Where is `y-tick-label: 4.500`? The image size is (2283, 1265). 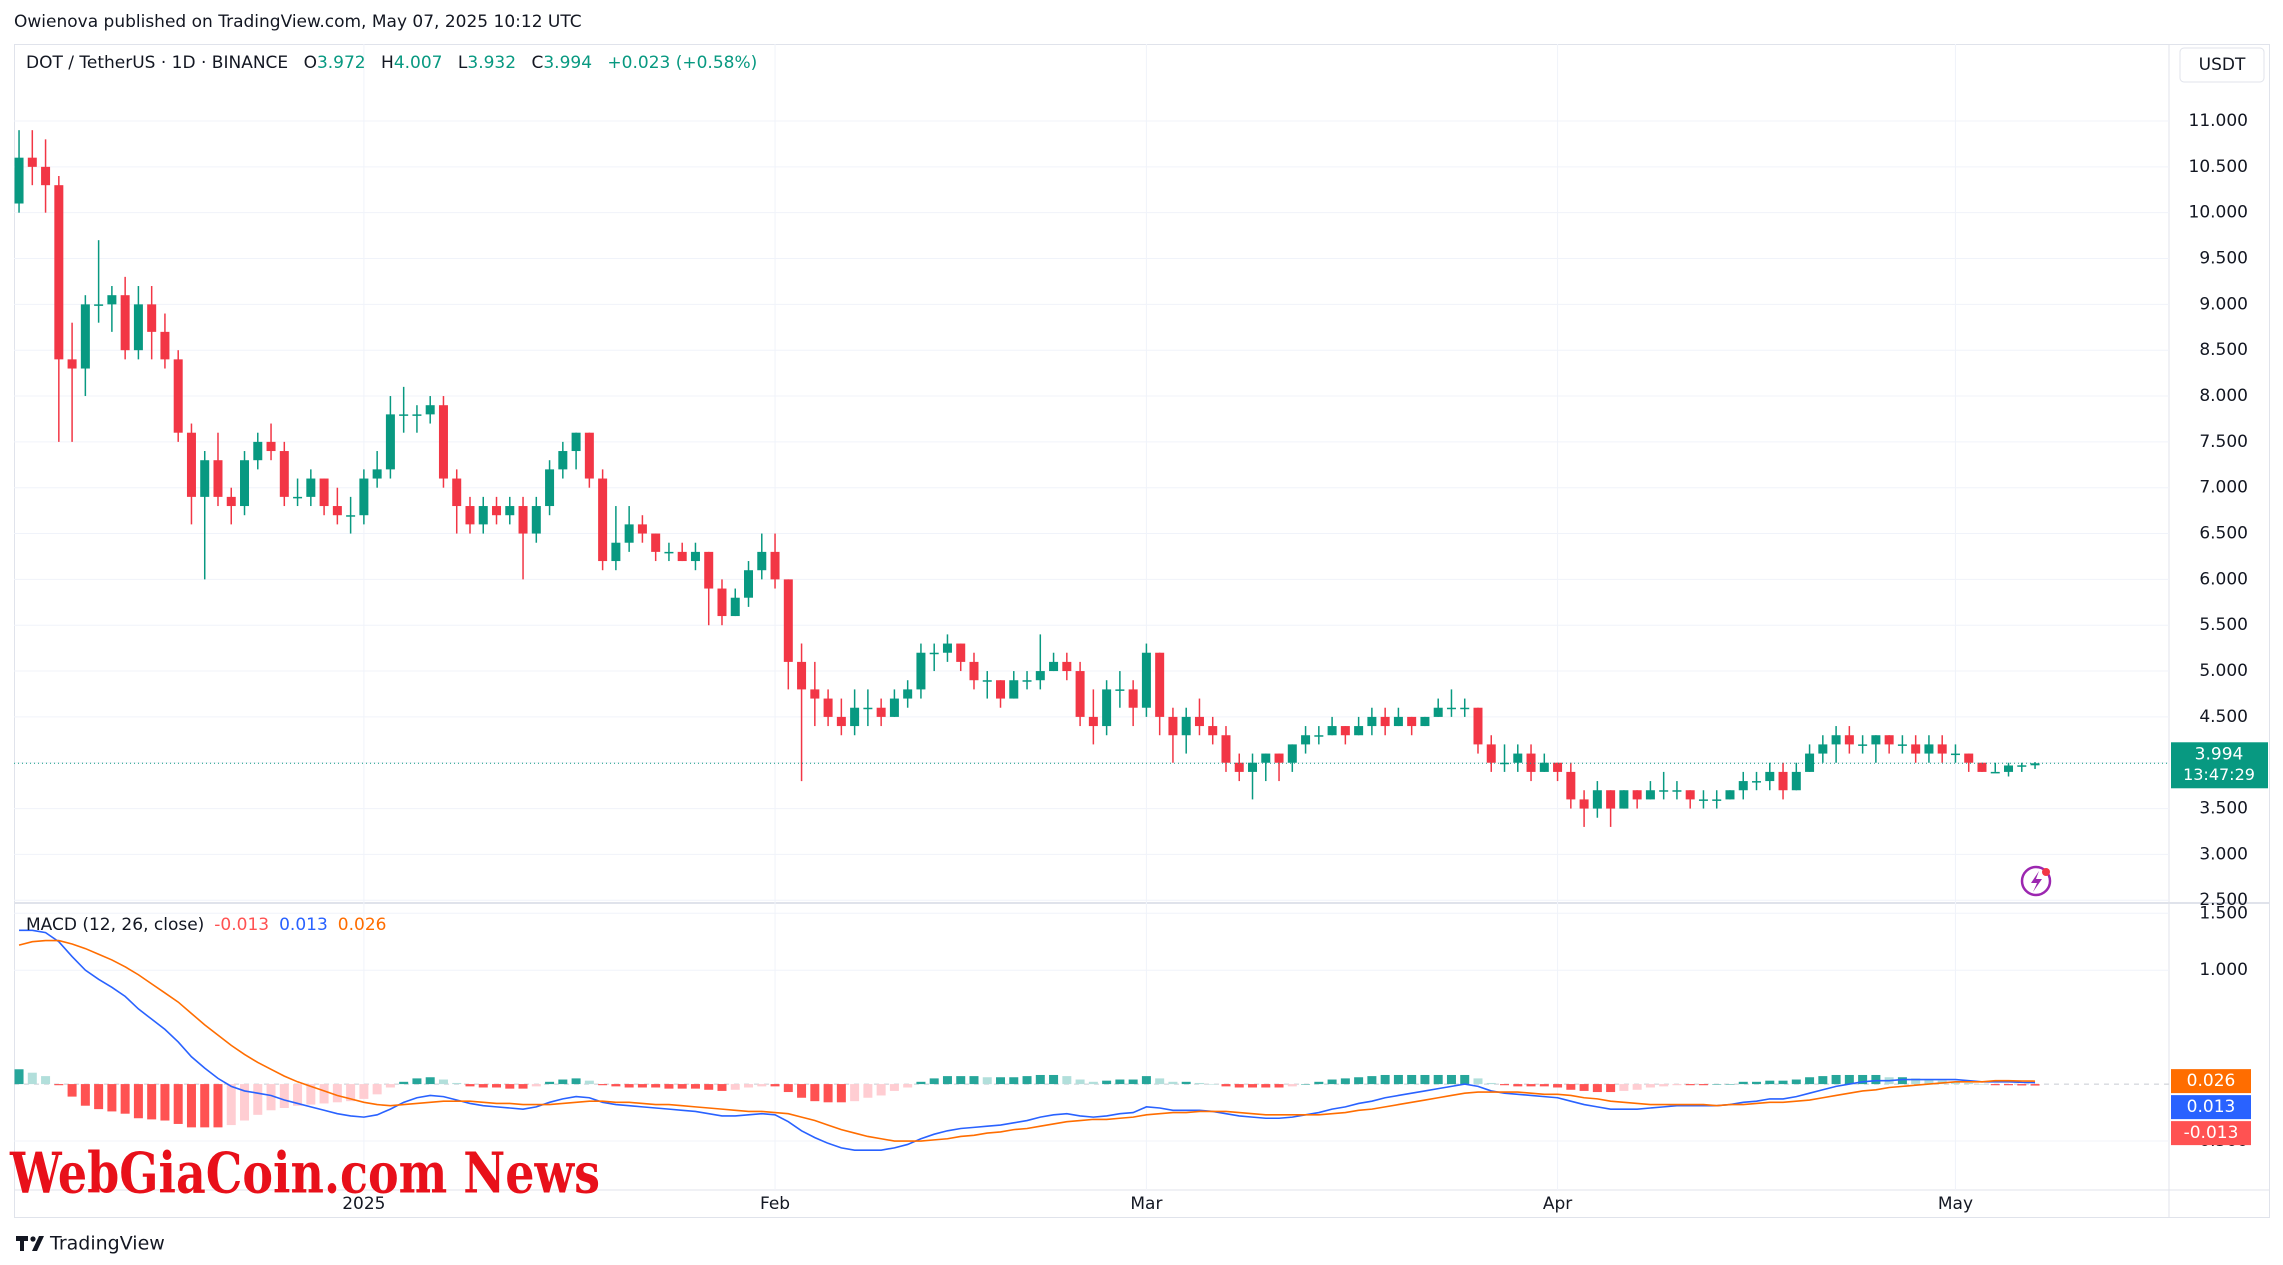
y-tick-label: 4.500 is located at coordinates (2223, 717).